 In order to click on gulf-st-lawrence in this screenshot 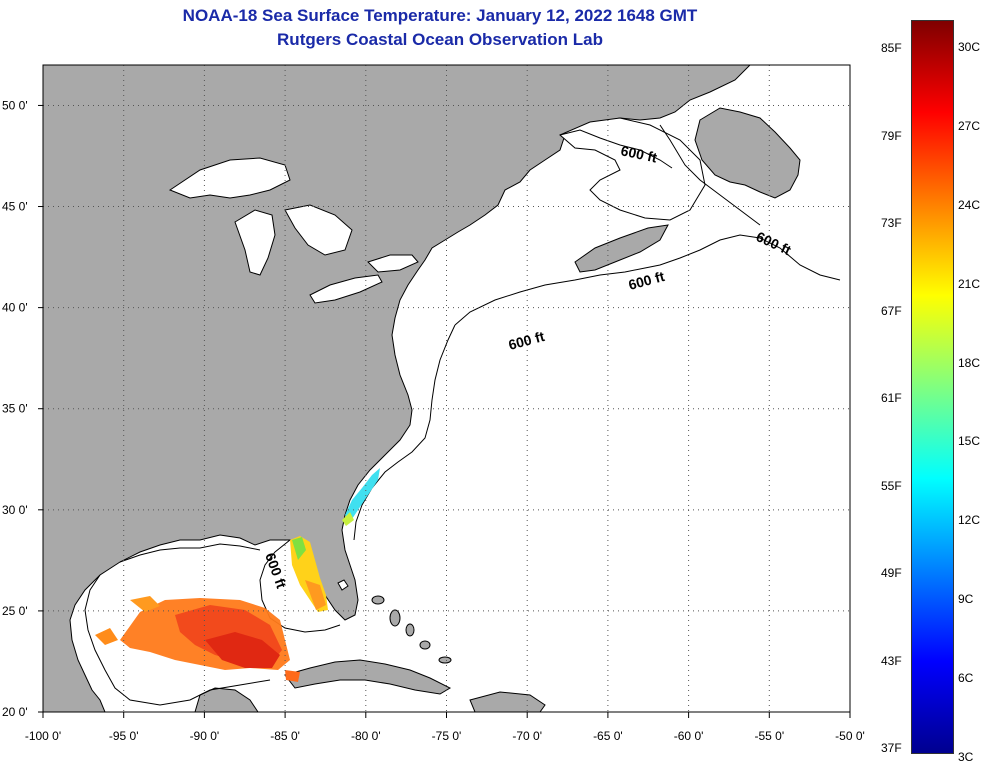, I will do `click(632, 169)`.